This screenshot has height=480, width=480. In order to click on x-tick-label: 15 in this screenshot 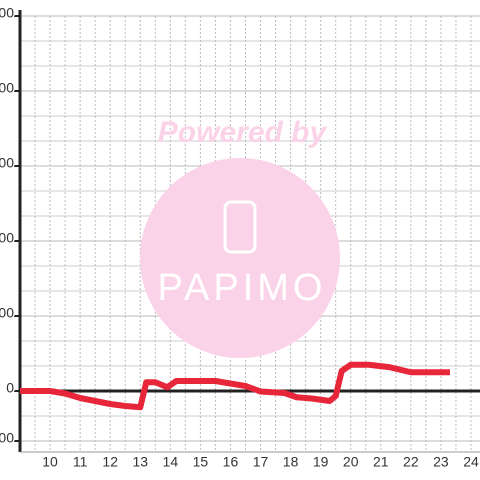, I will do `click(201, 462)`.